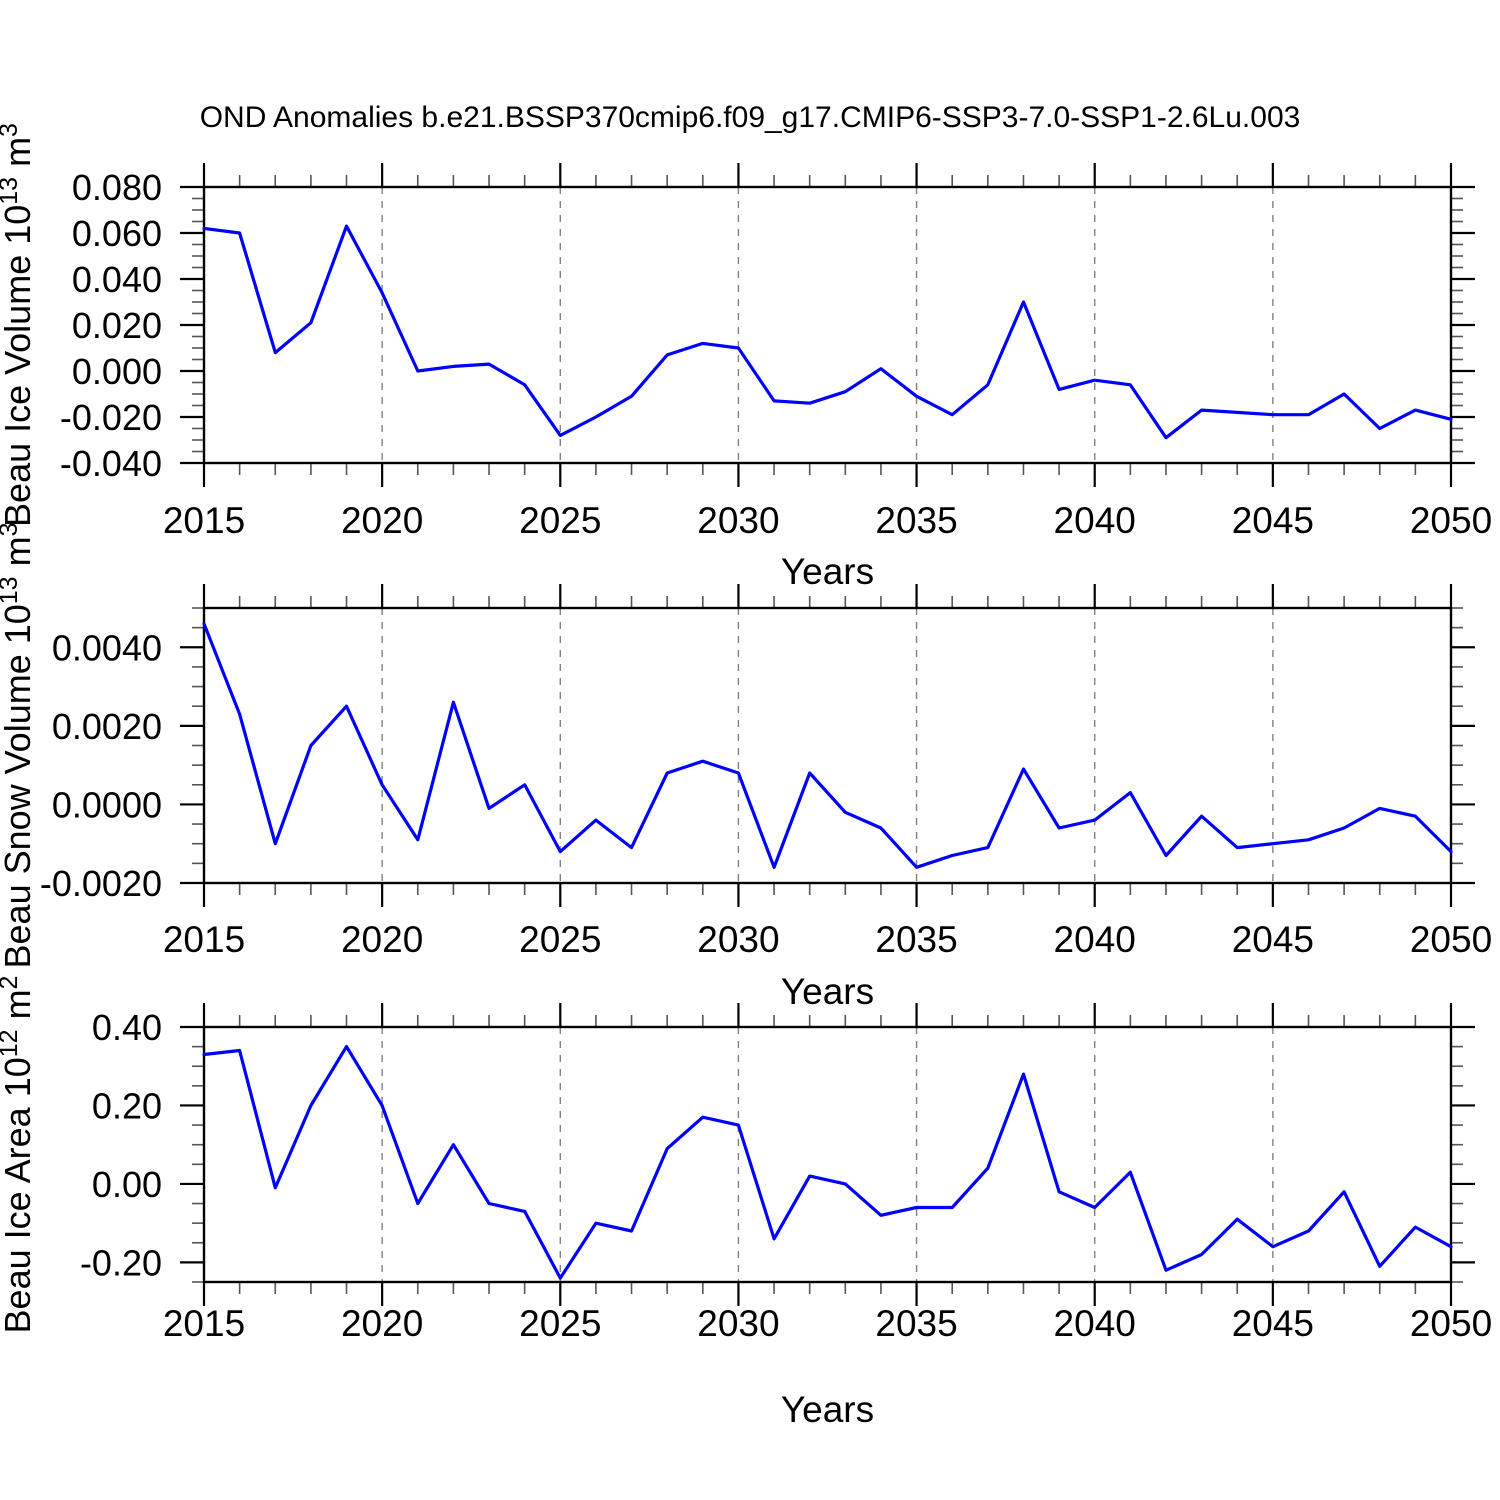  What do you see at coordinates (121, 1262) in the screenshot?
I see `y-tick-label: -0.20` at bounding box center [121, 1262].